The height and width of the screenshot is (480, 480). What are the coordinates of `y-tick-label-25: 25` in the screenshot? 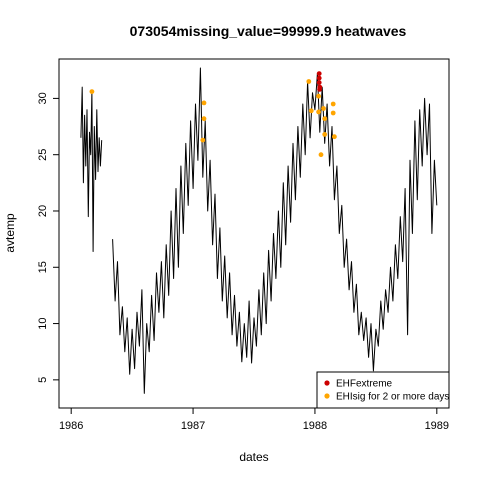 It's located at (43, 155).